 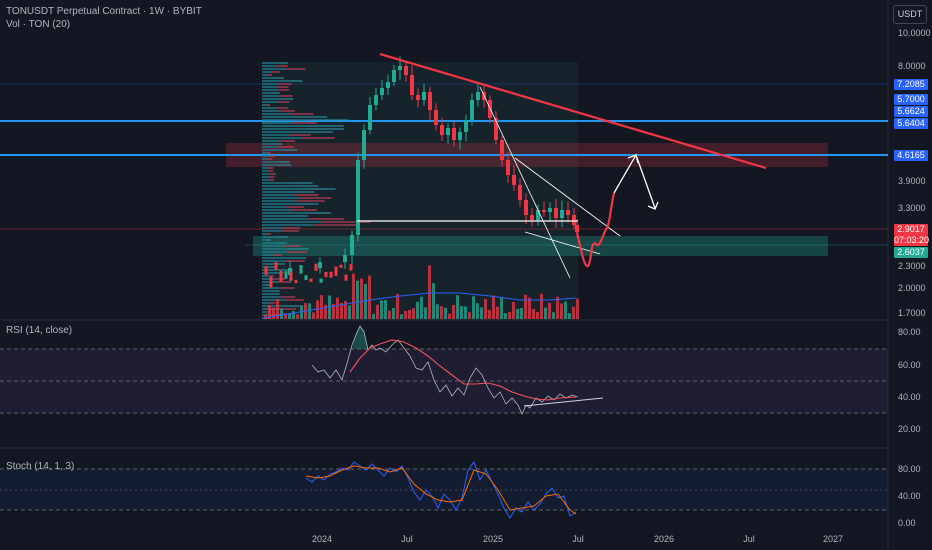 What do you see at coordinates (910, 14) in the screenshot?
I see `currency-button: USDT` at bounding box center [910, 14].